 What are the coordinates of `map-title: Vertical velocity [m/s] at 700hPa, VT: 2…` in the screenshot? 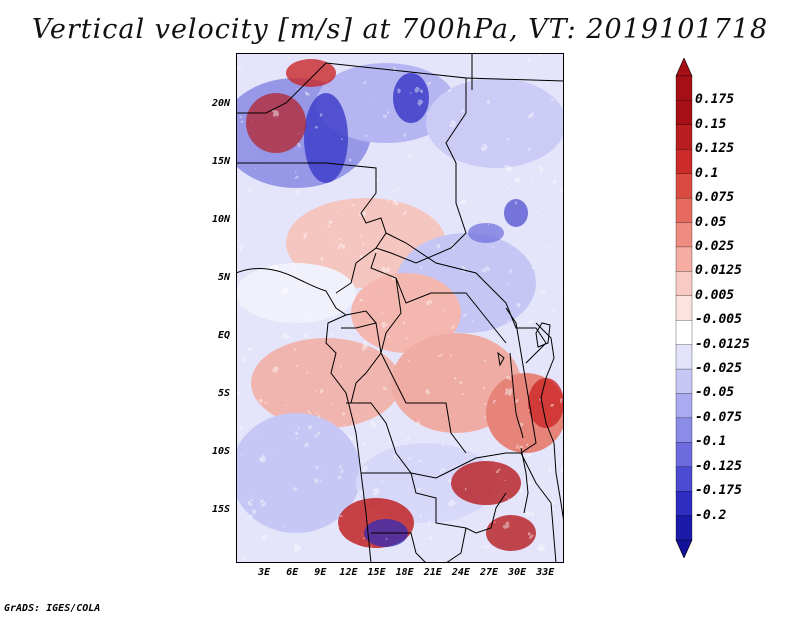 It's located at (400, 29).